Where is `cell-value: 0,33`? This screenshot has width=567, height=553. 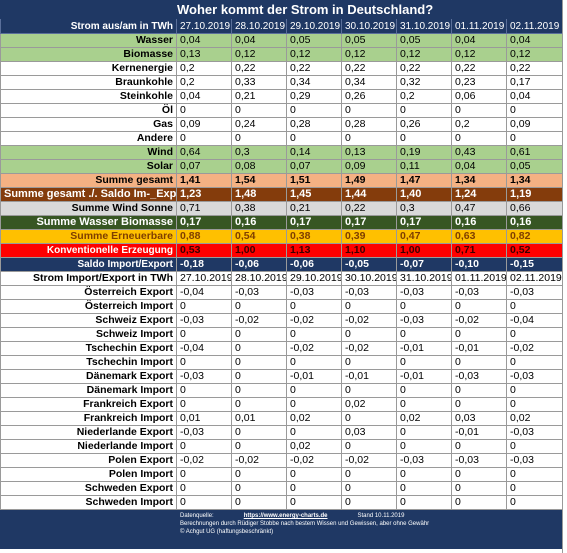
cell-value: 0,33 is located at coordinates (259, 82).